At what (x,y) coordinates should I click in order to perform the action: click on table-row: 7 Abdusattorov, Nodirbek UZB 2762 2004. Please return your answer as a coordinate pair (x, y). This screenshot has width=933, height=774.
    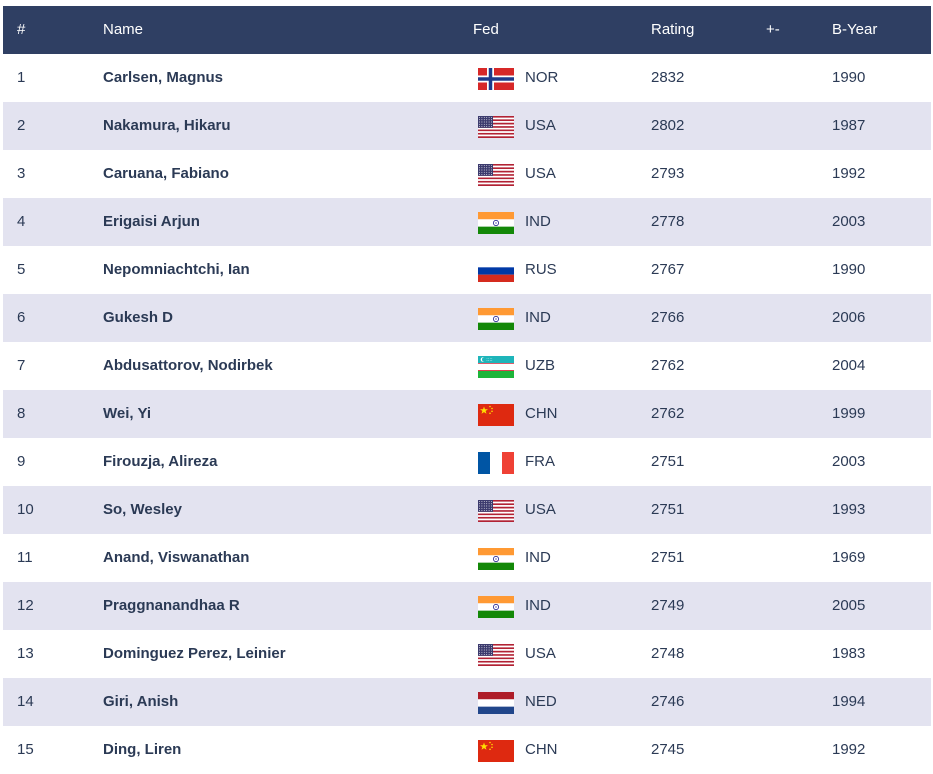
    Looking at the image, I should click on (467, 366).